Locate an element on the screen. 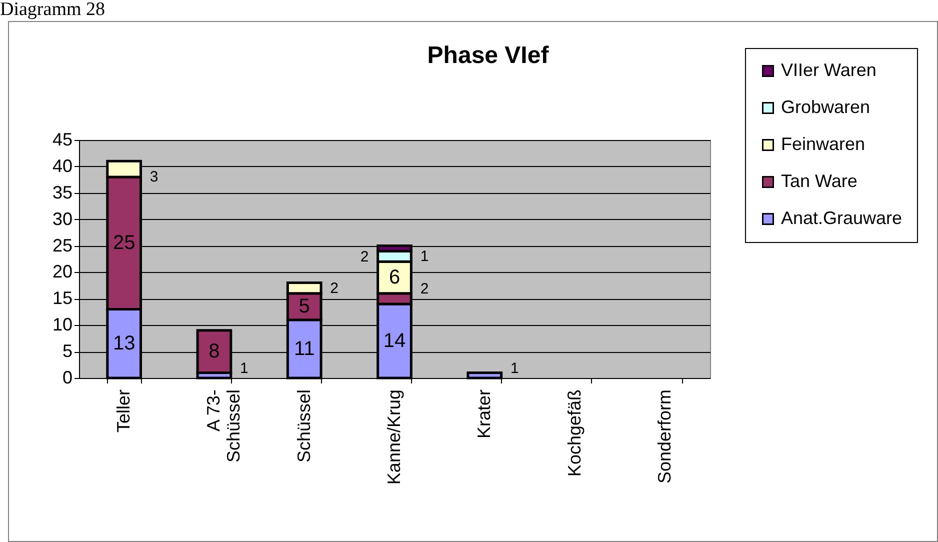 The width and height of the screenshot is (938, 542). x-tick-label: A 73-Schüssel is located at coordinates (224, 426).